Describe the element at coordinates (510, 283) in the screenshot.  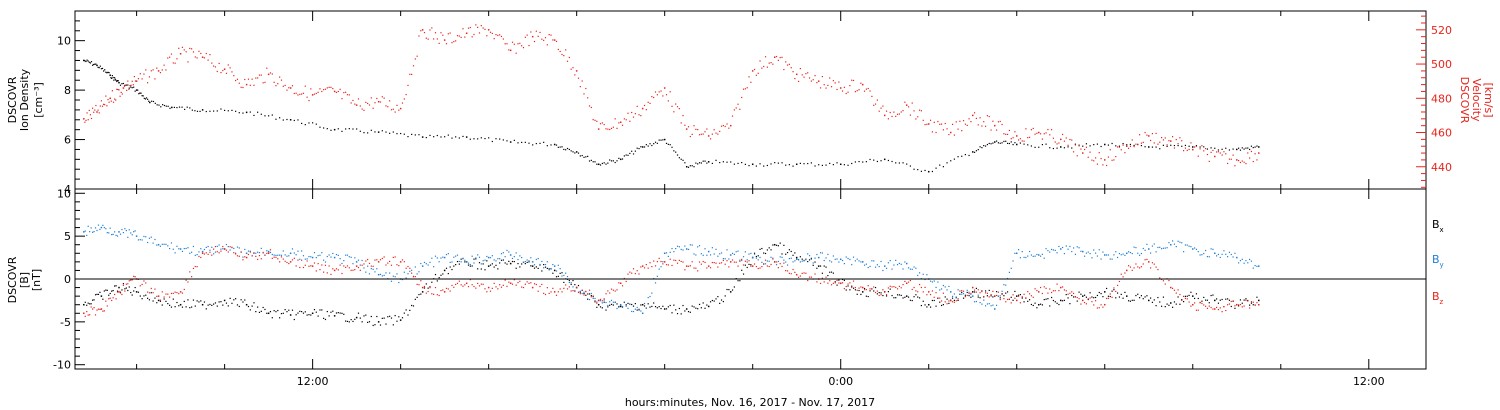
I see `bz-point` at that location.